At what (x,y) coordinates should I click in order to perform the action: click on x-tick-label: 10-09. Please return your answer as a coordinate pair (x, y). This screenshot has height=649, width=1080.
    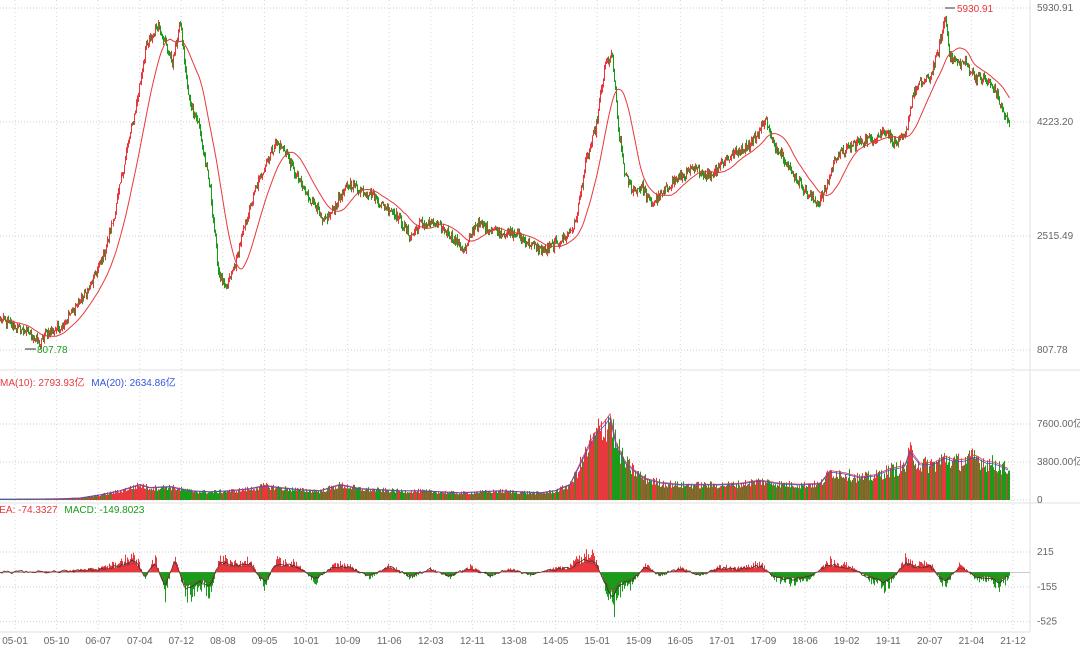
    Looking at the image, I should click on (348, 641).